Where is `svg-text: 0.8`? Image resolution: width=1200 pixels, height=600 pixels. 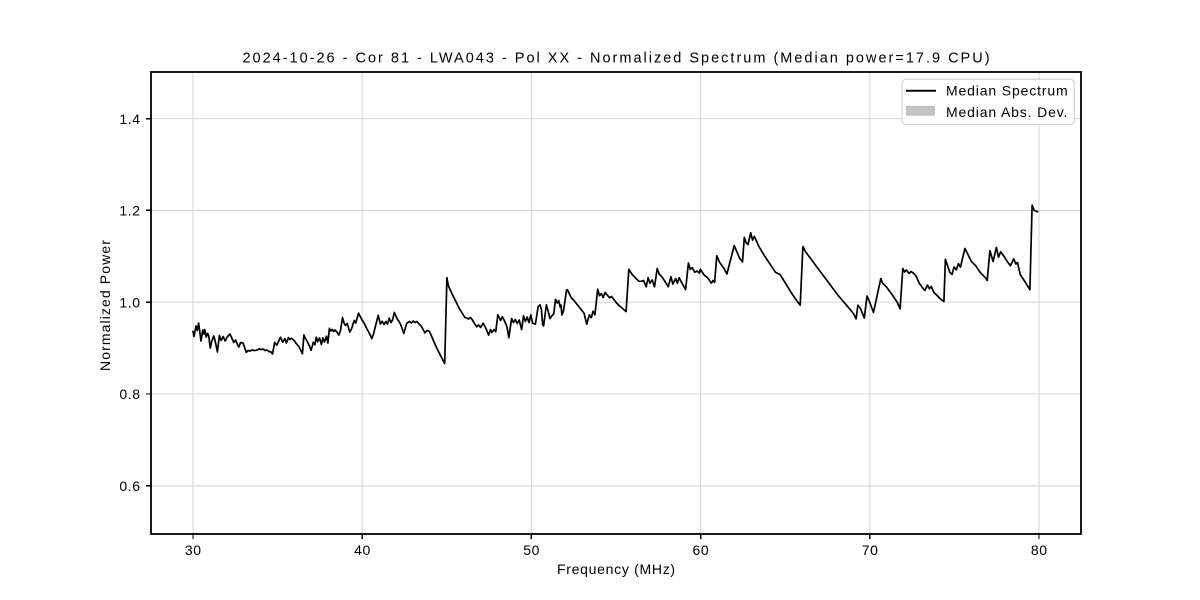
svg-text: 0.8 is located at coordinates (129, 394).